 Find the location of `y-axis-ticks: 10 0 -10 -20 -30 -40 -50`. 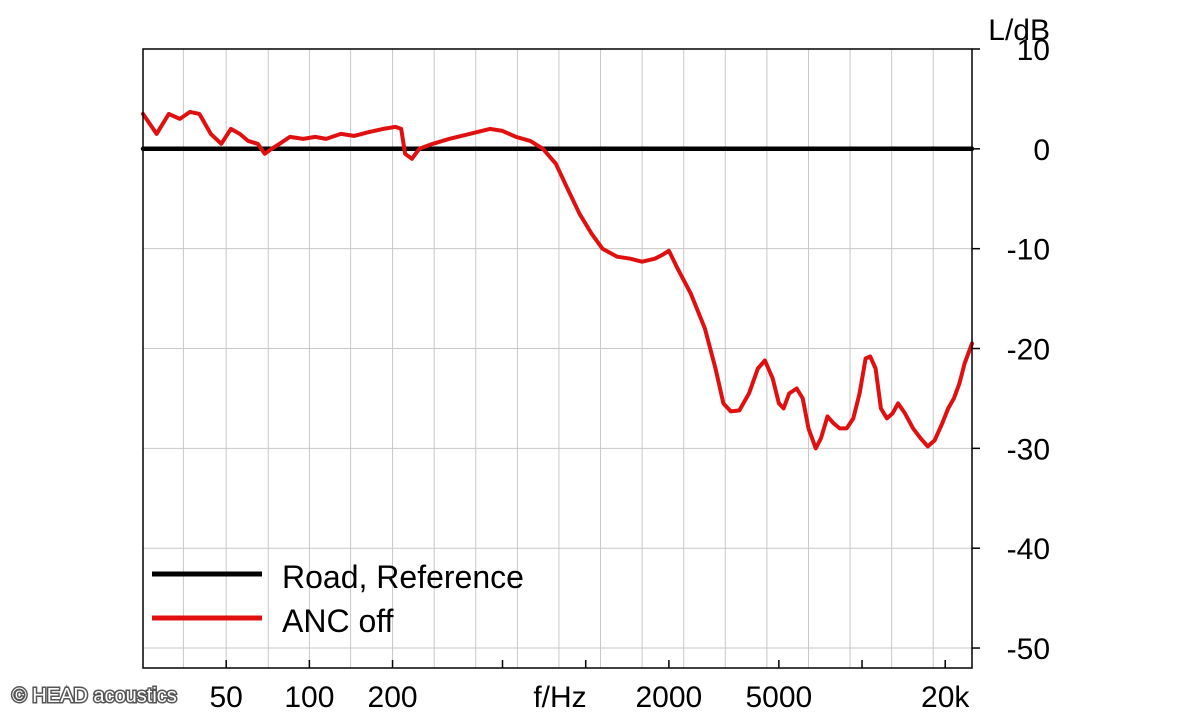

y-axis-ticks: 10 0 -10 -20 -30 -40 -50 is located at coordinates (1011, 350).